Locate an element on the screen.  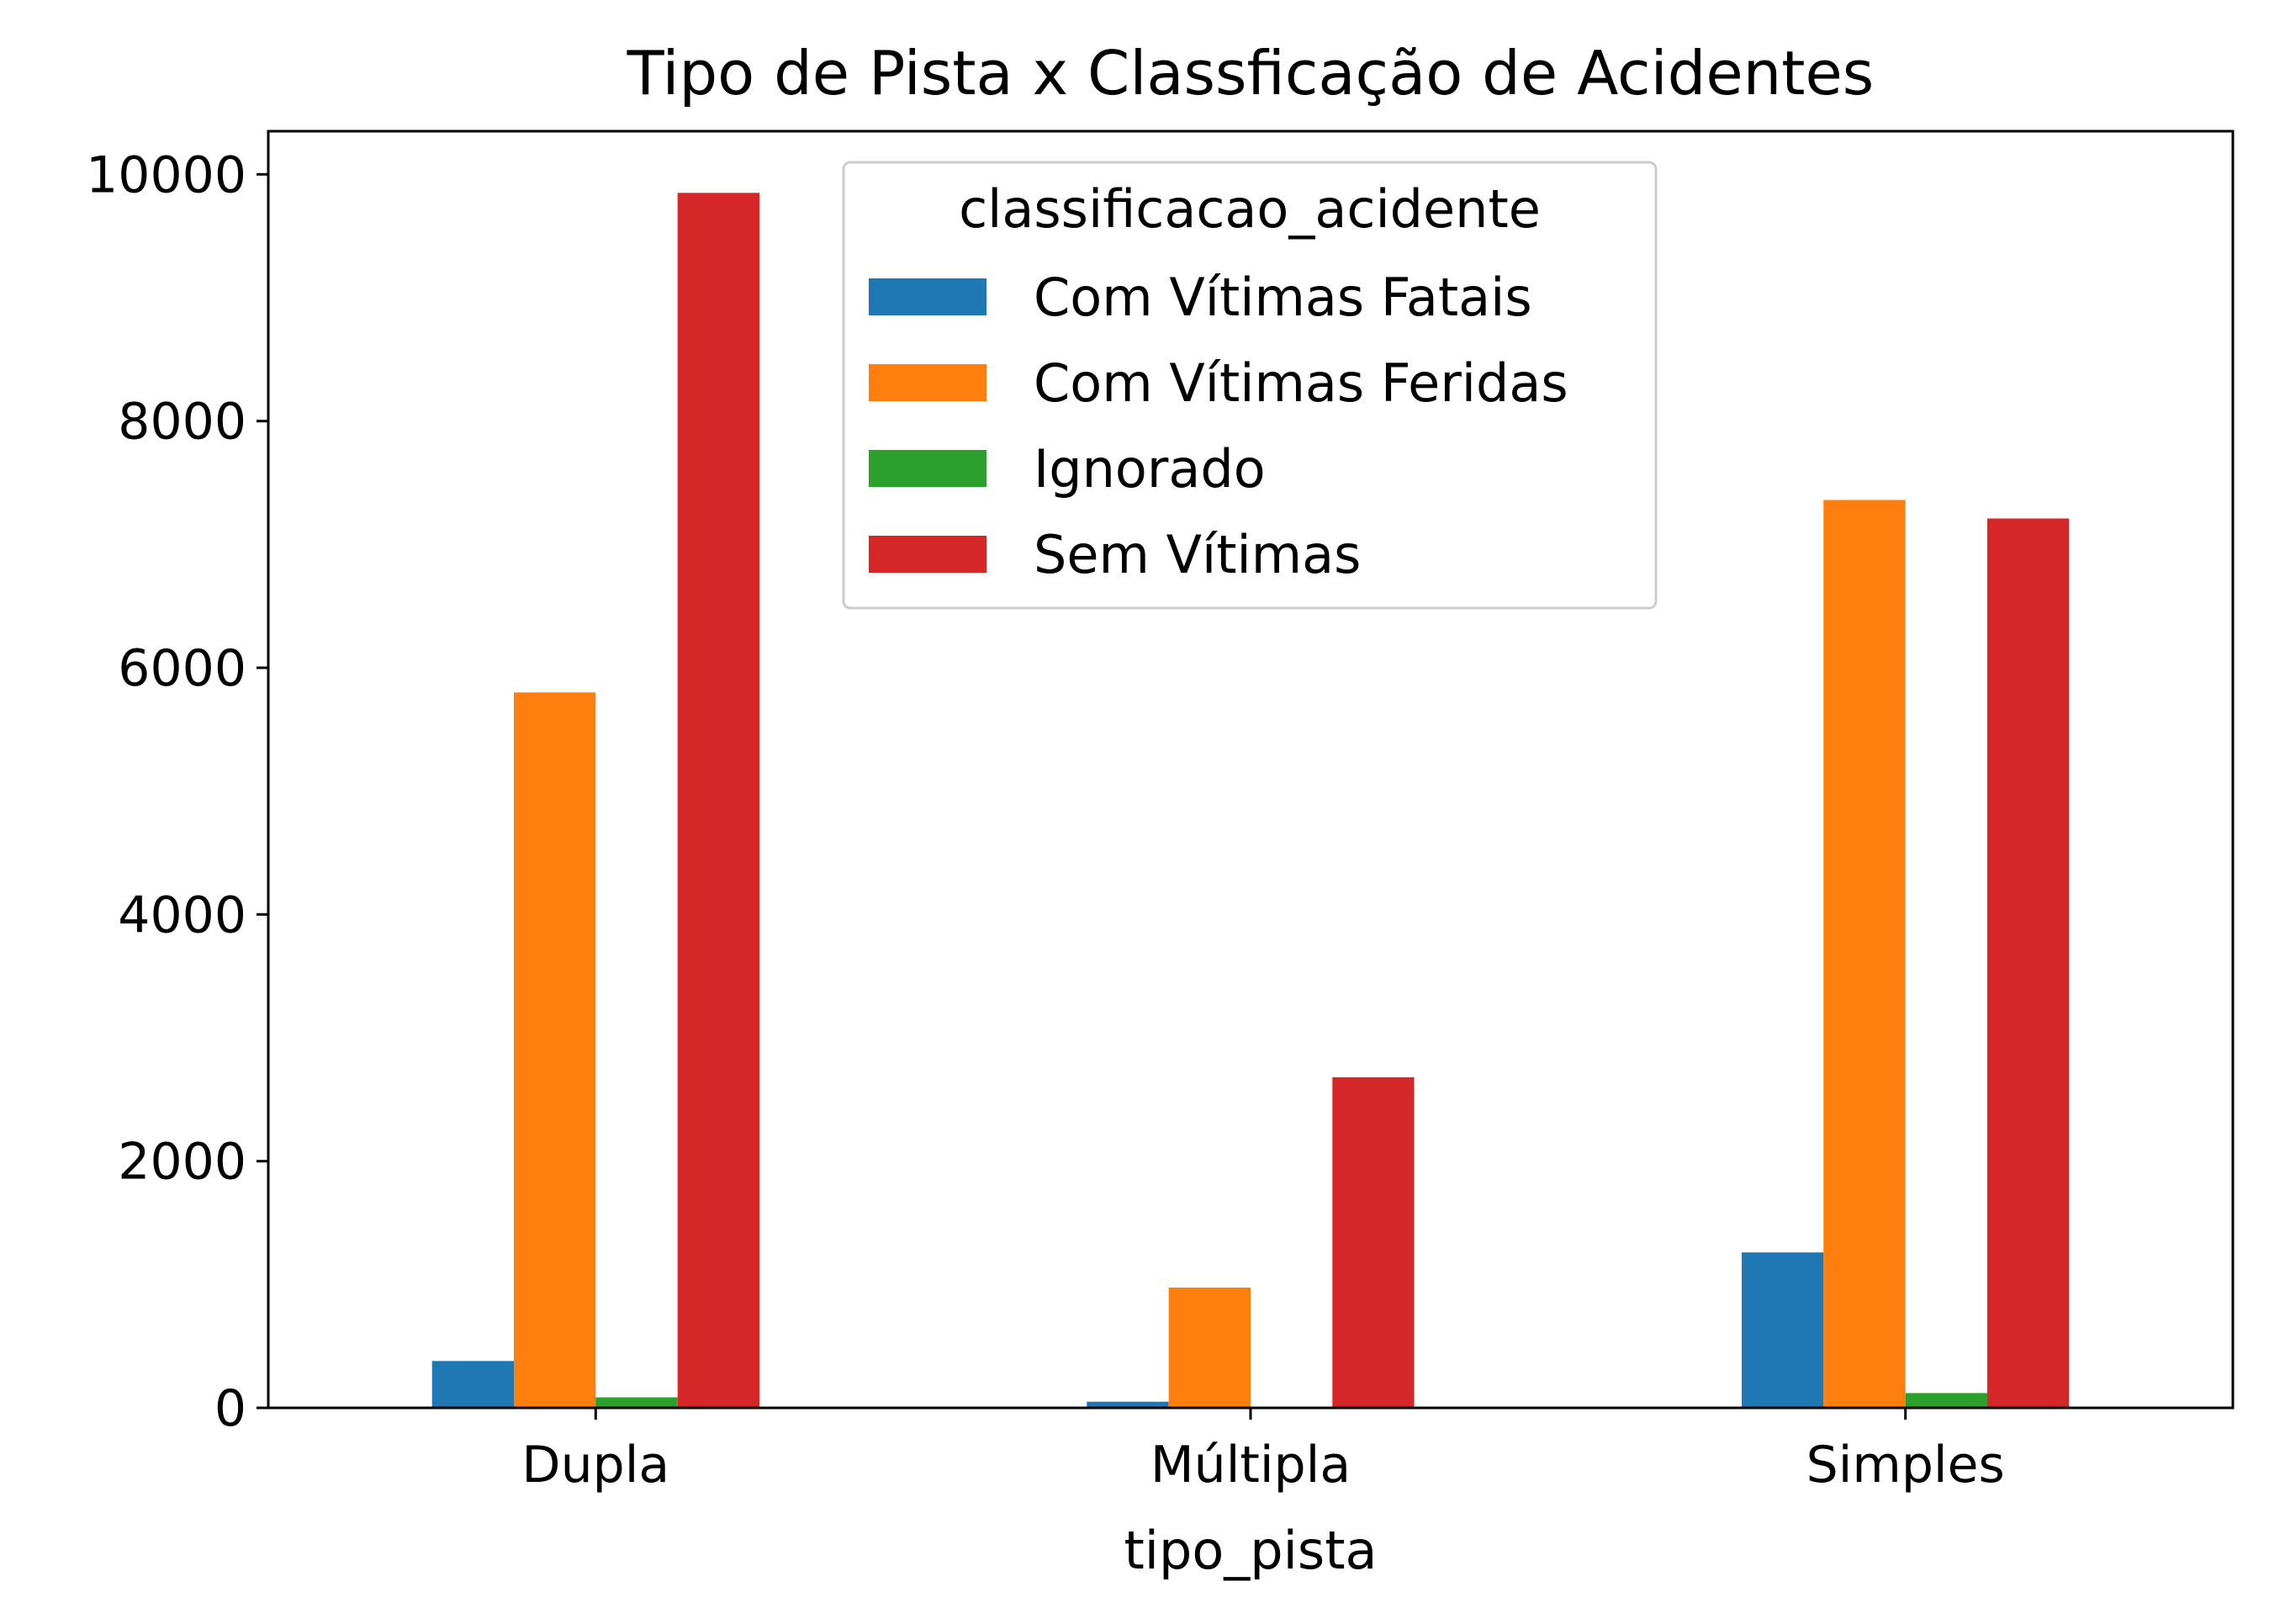
x-axis-ticks: Dupla Múltipla Simples is located at coordinates (1263, 1451).